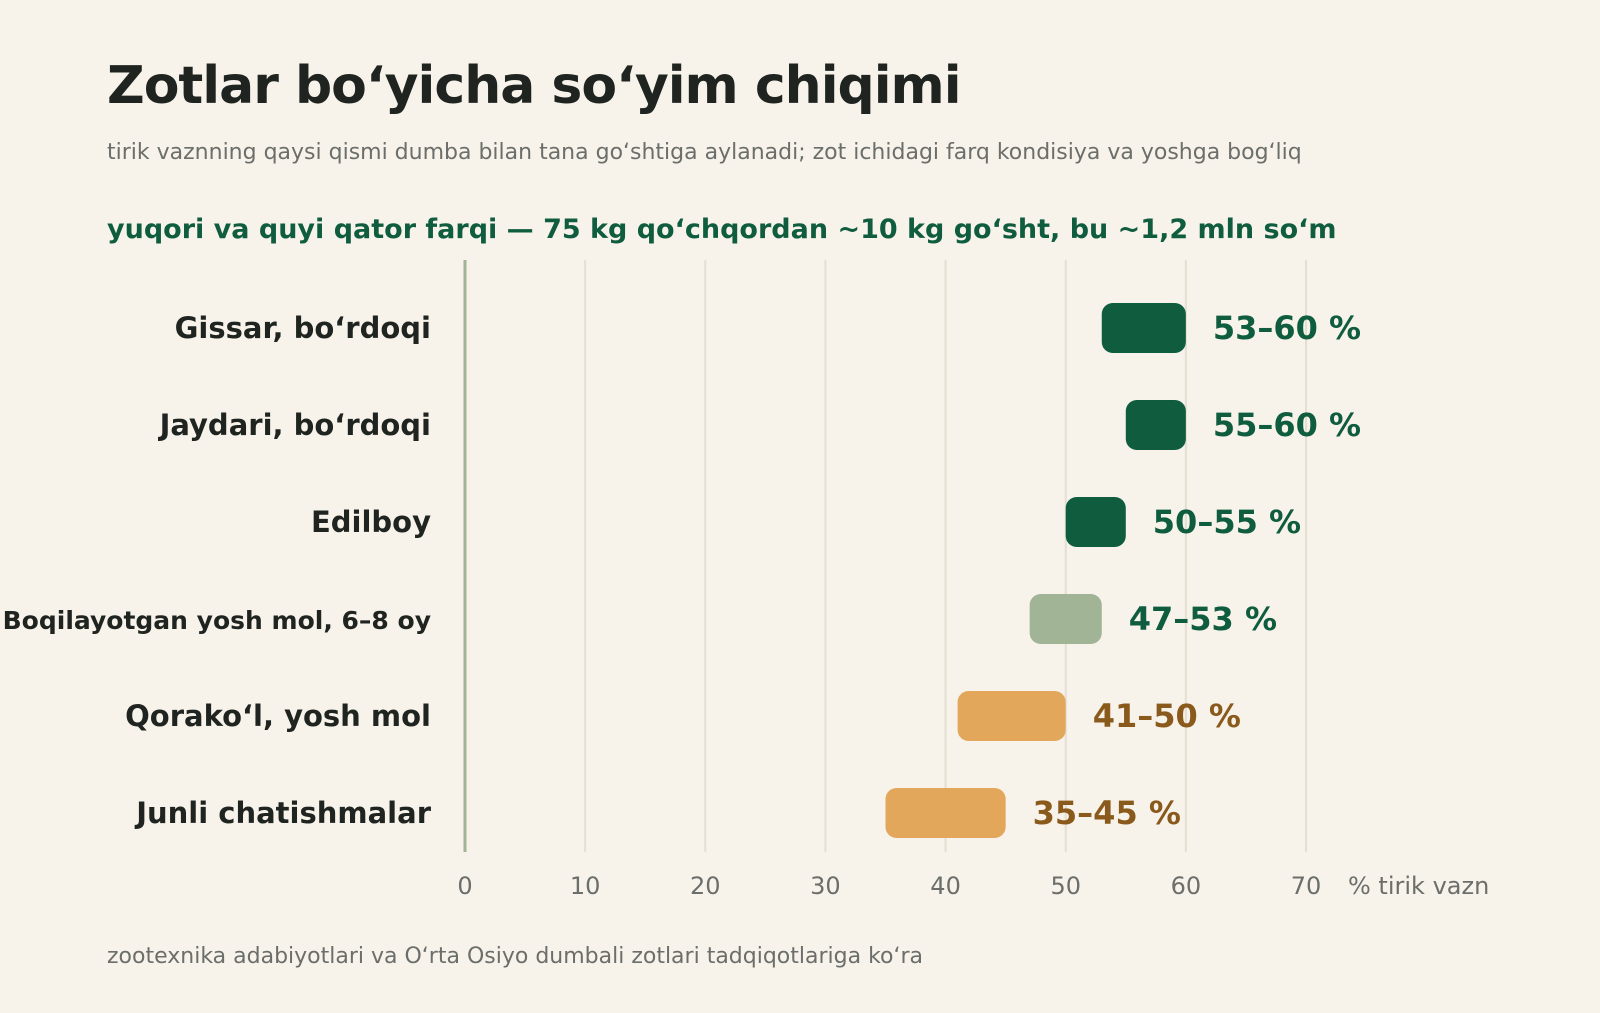 This screenshot has height=1013, width=1600. I want to click on x-tick-label: 40, so click(945, 886).